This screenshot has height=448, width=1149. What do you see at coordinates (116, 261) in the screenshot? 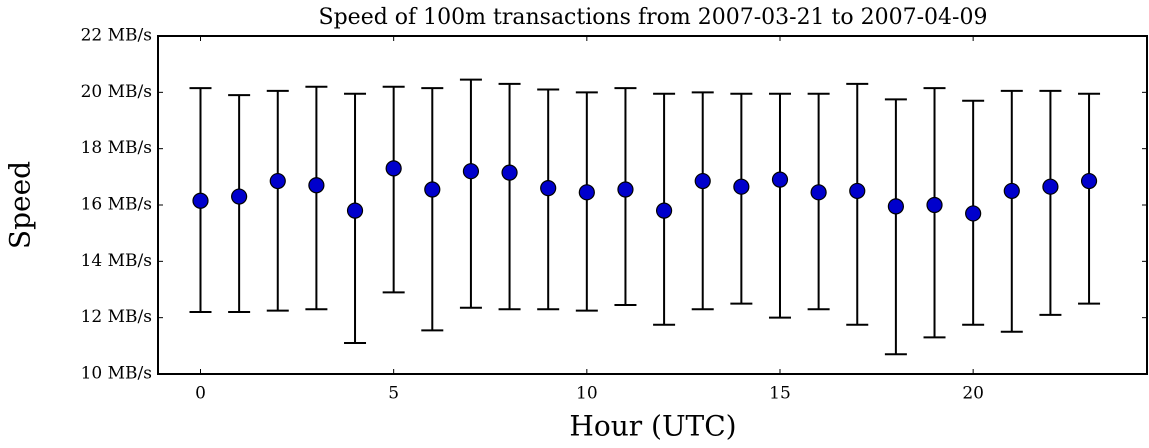
I see `y-tick-label: 14 MB/s` at bounding box center [116, 261].